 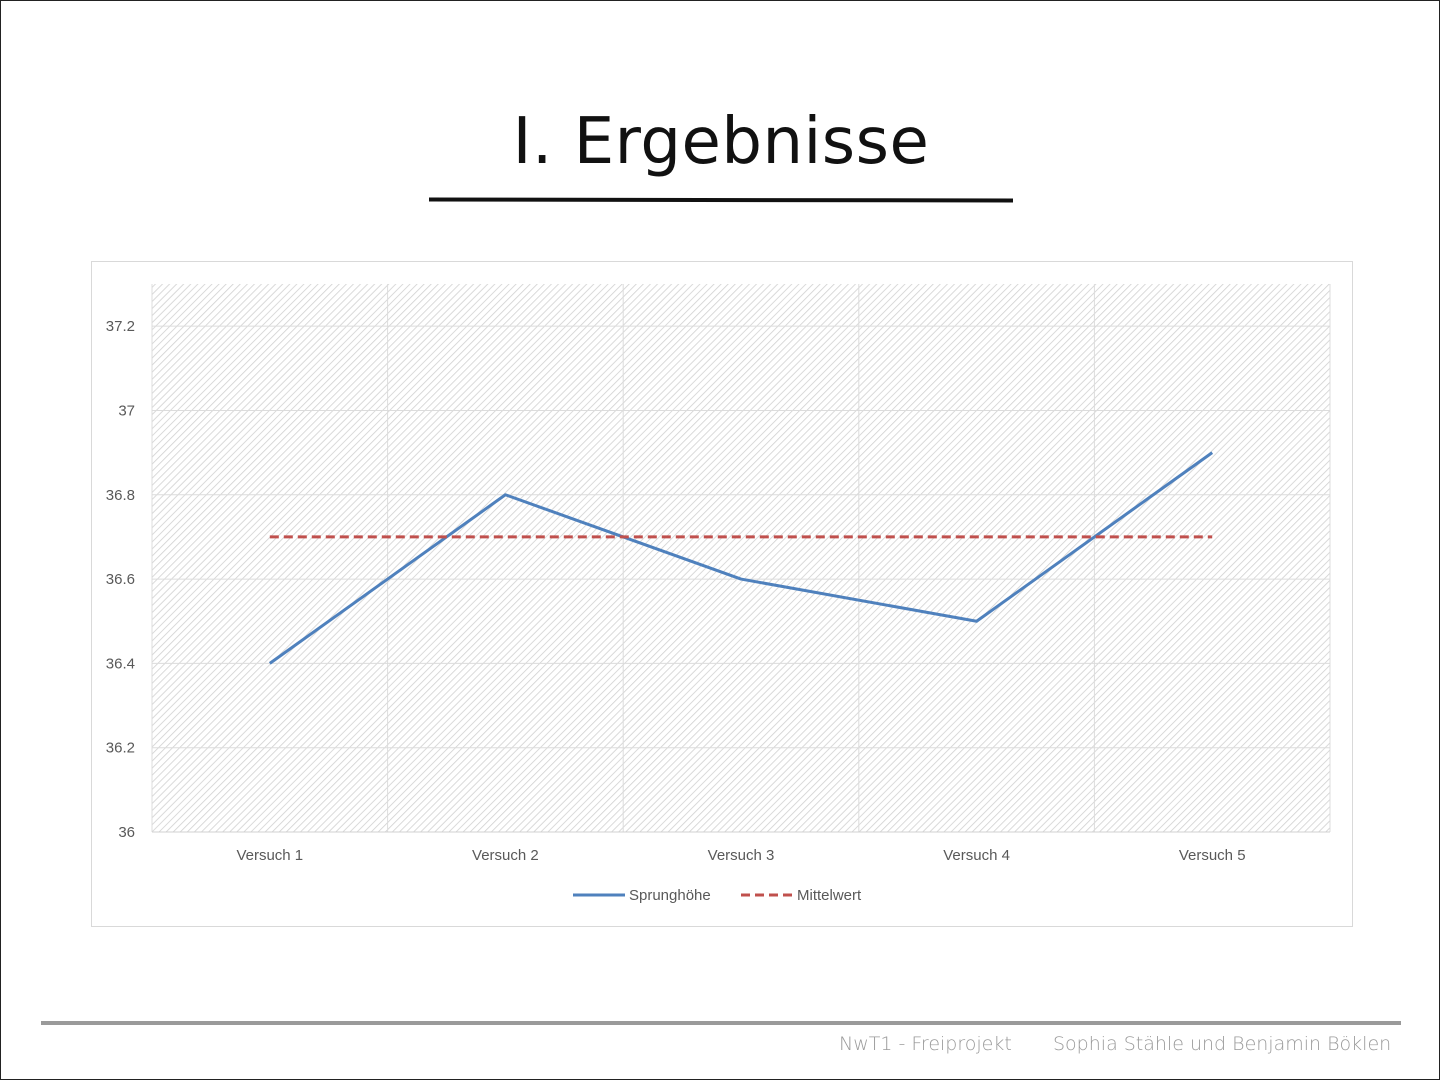 I want to click on title-underline, so click(x=721, y=200).